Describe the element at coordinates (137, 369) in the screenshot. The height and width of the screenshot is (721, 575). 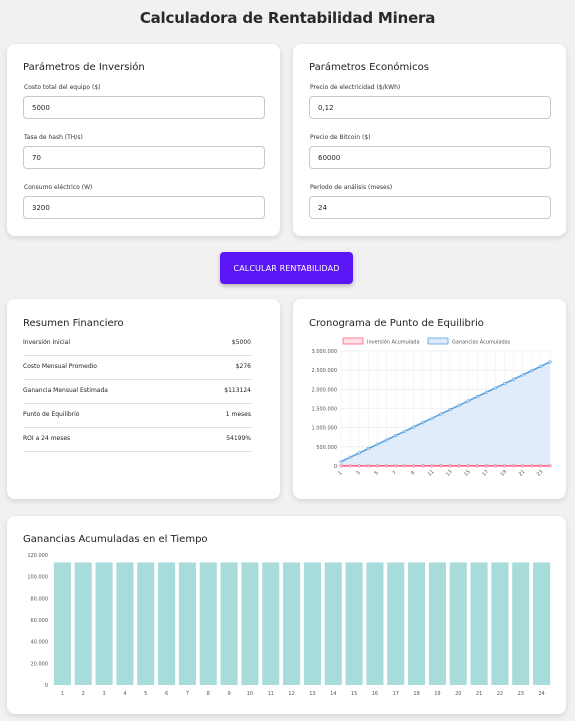
I see `summary-row: Costo Mensual Promedio $276` at that location.